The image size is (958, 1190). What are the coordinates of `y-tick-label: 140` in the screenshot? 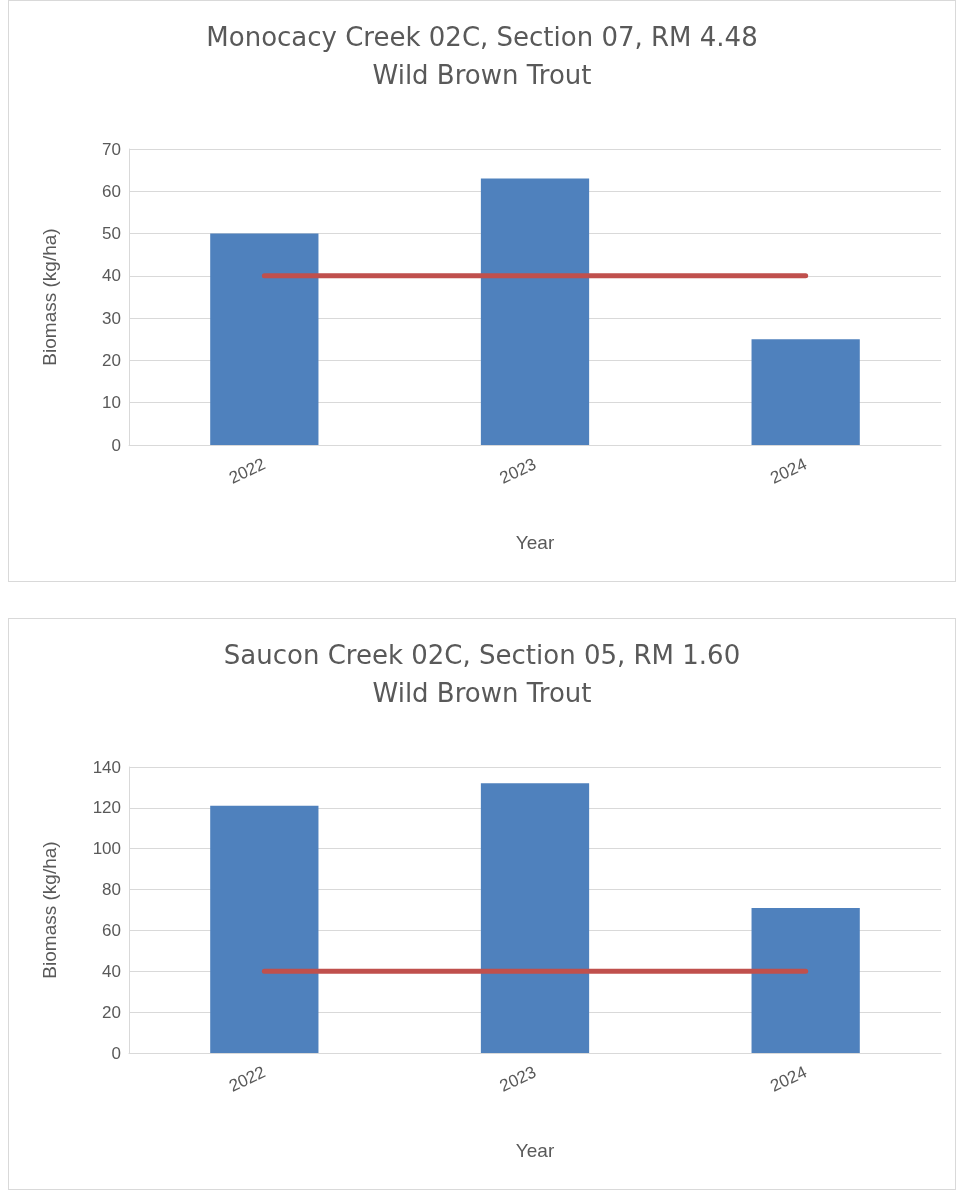 It's located at (106, 767).